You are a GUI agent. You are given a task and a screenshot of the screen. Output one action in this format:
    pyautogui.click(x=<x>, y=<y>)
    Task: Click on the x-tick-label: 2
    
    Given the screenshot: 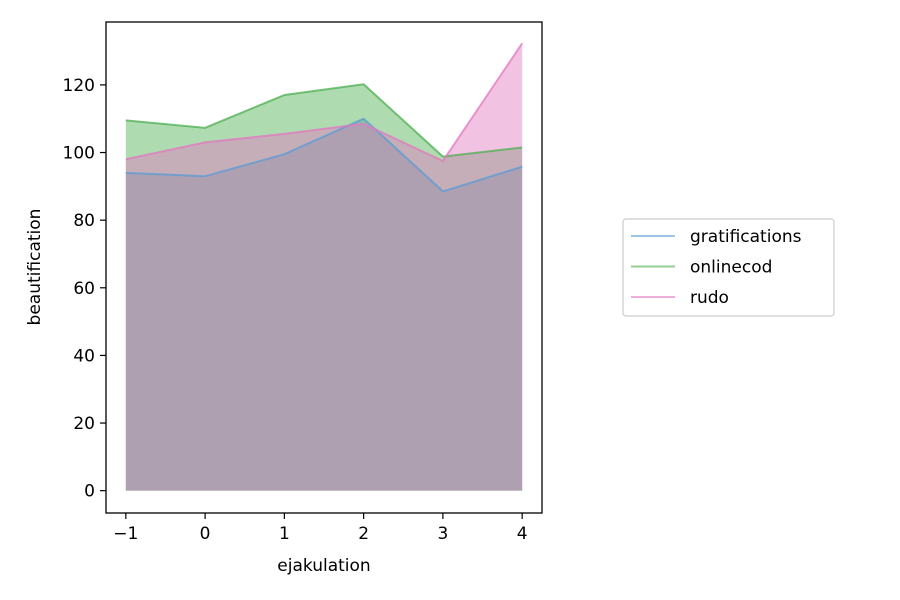 What is the action you would take?
    pyautogui.click(x=363, y=534)
    